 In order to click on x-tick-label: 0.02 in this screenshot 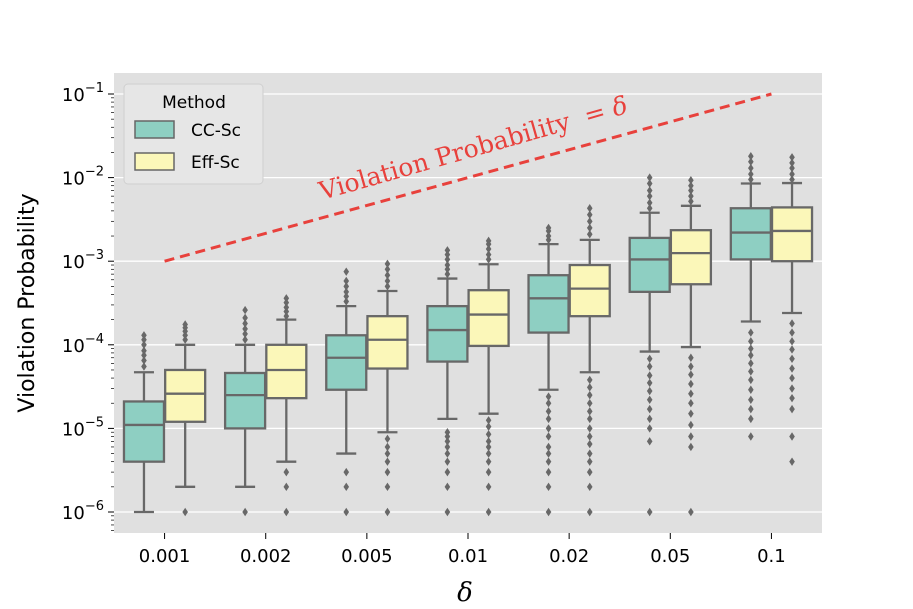, I will do `click(569, 556)`.